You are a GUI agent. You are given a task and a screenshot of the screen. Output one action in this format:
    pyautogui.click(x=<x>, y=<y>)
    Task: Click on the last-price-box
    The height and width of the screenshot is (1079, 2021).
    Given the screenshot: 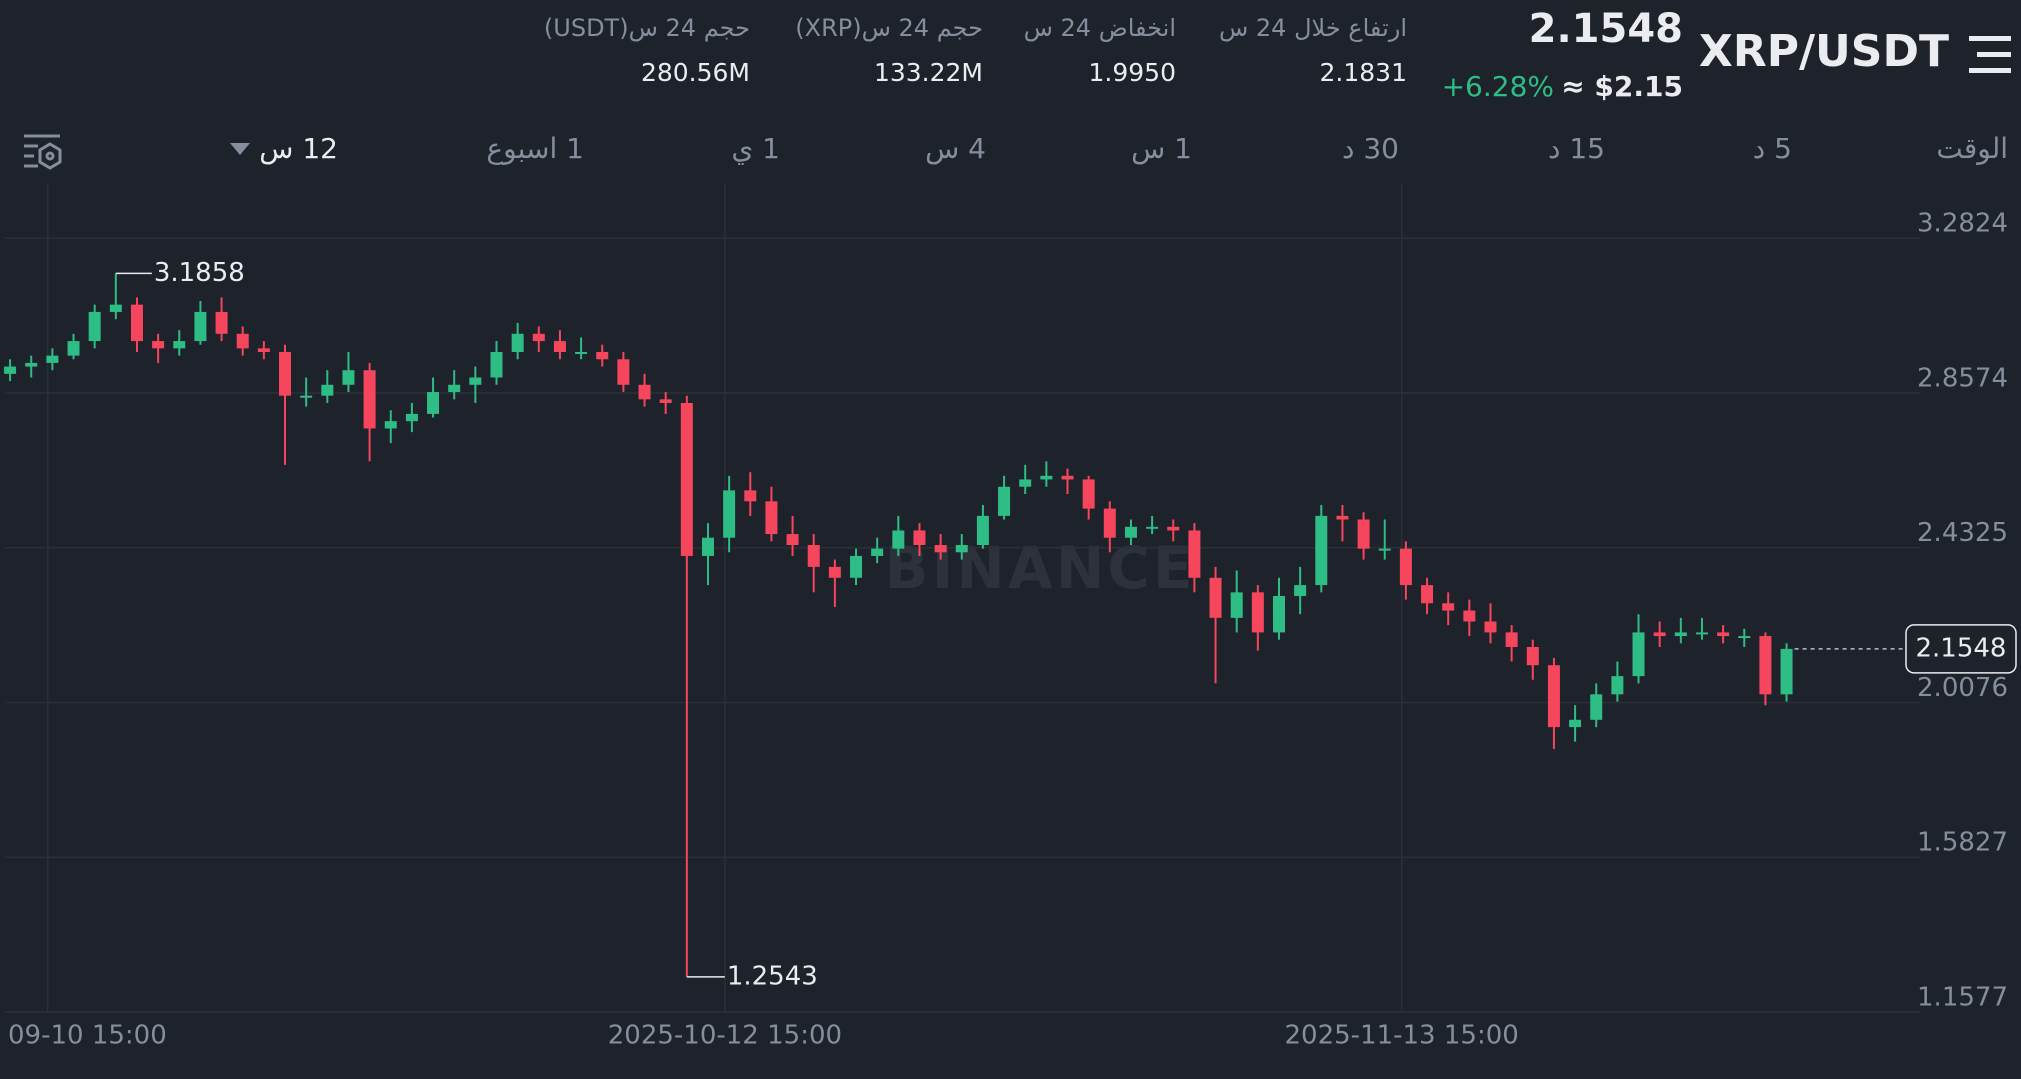 What is the action you would take?
    pyautogui.click(x=1961, y=649)
    